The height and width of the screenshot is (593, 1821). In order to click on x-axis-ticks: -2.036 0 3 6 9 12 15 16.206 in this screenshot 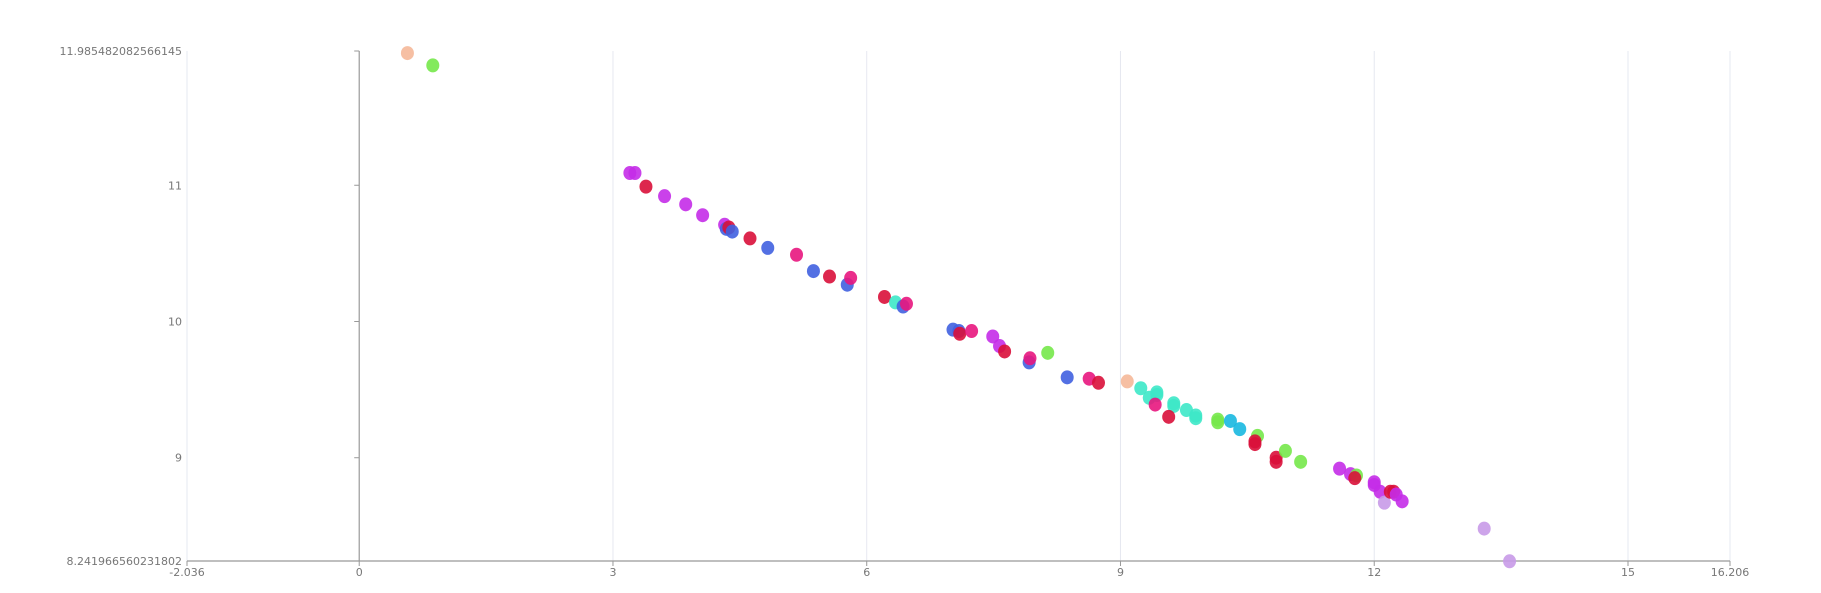, I will do `click(959, 570)`.